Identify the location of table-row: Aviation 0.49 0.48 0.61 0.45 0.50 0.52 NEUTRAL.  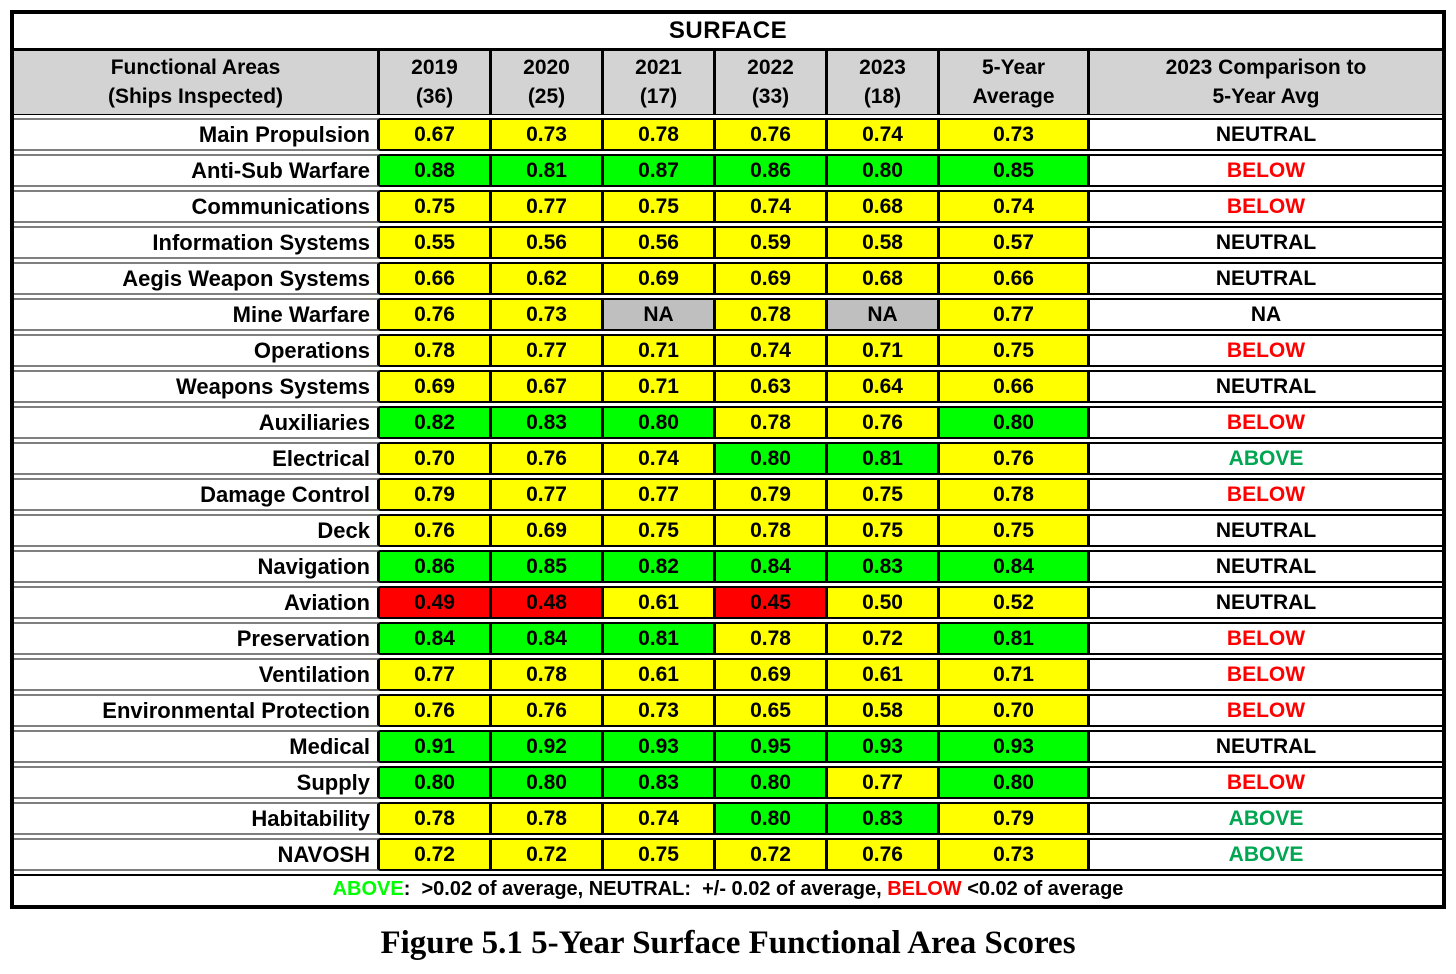
(728, 602).